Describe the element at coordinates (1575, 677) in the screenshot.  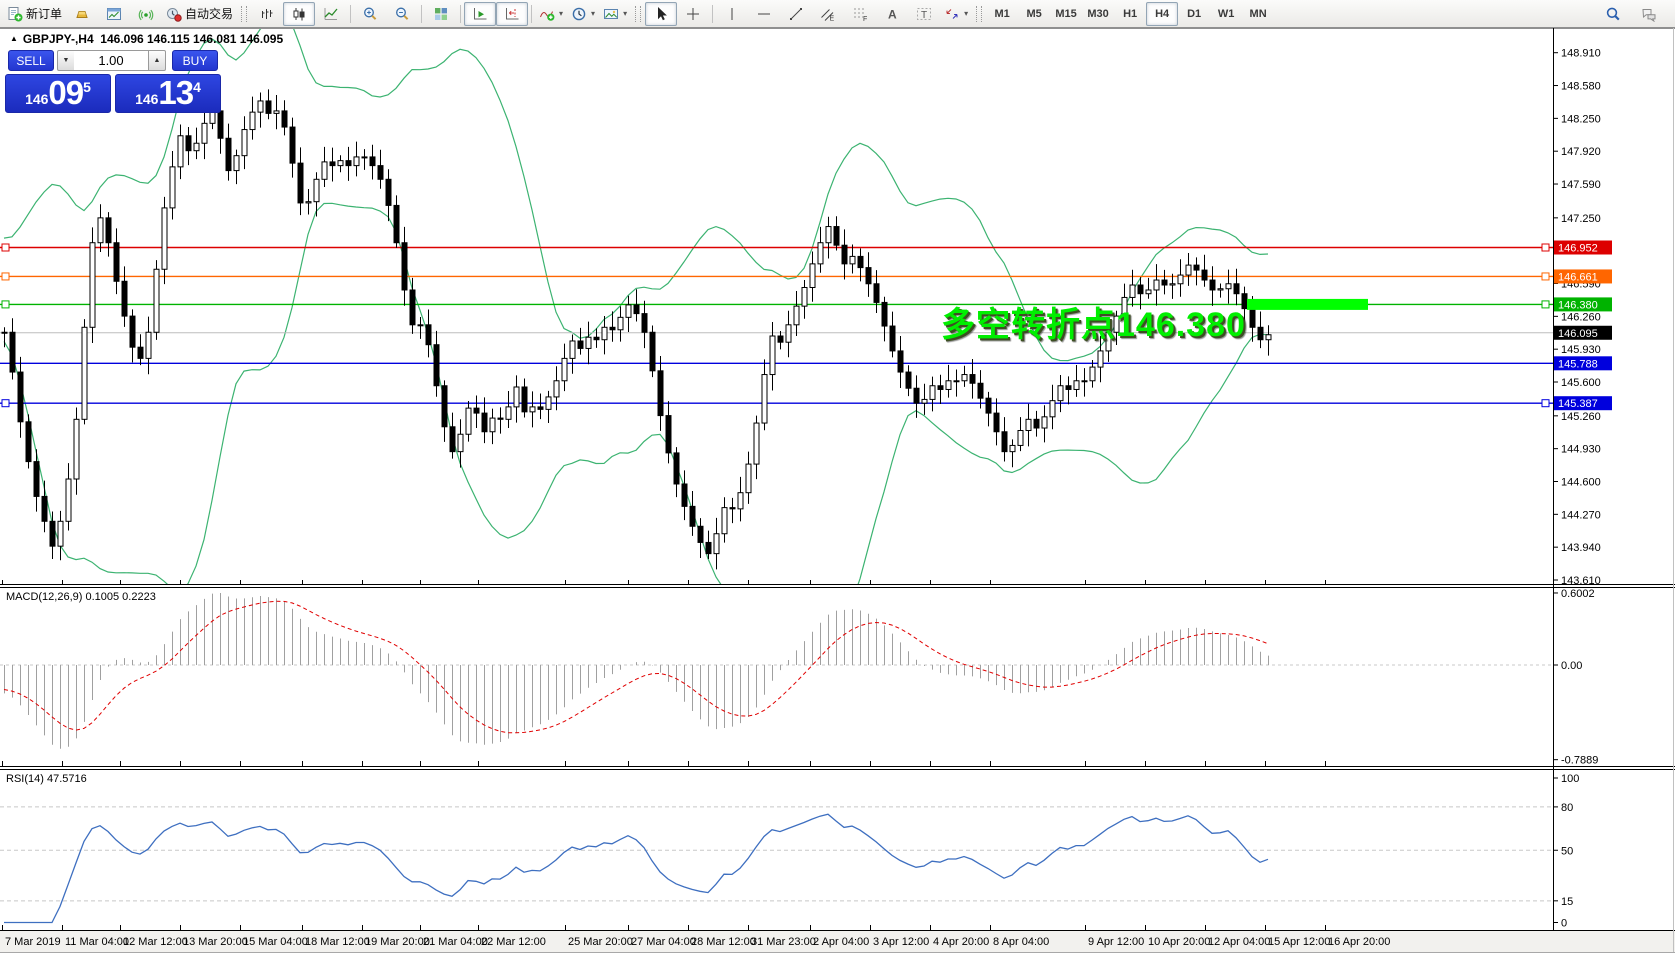
I see `macd-axis: 0.6002 0.00 -0.7889` at that location.